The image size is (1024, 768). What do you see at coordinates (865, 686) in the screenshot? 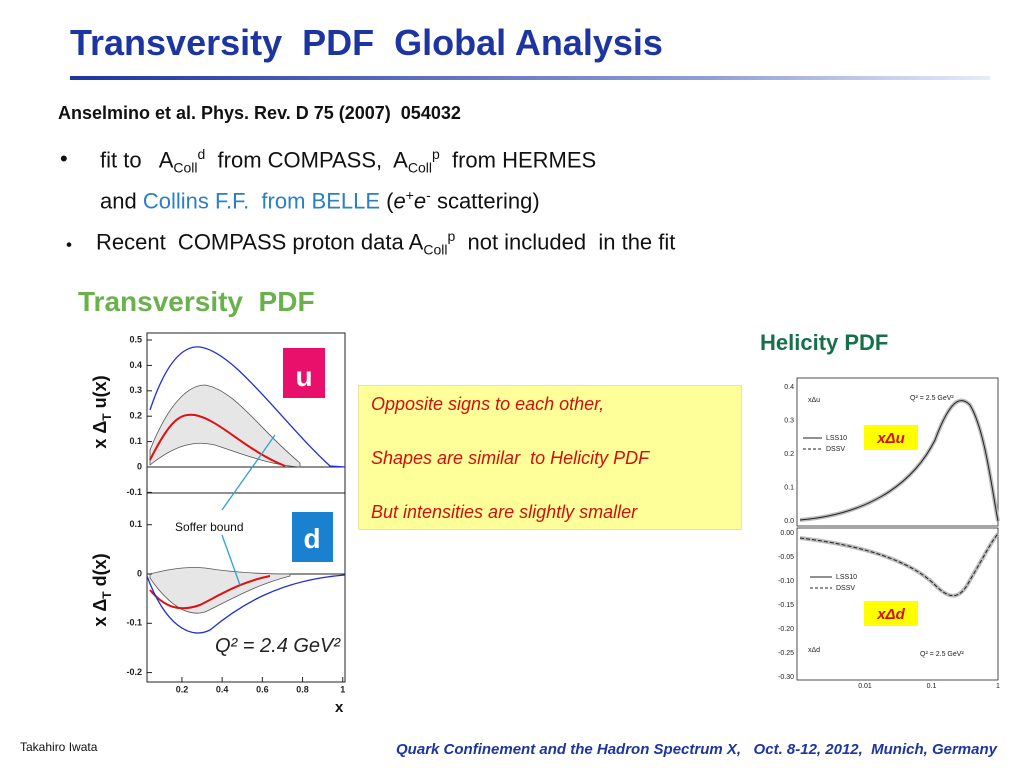
I see `x-tick-label: 0.01` at bounding box center [865, 686].